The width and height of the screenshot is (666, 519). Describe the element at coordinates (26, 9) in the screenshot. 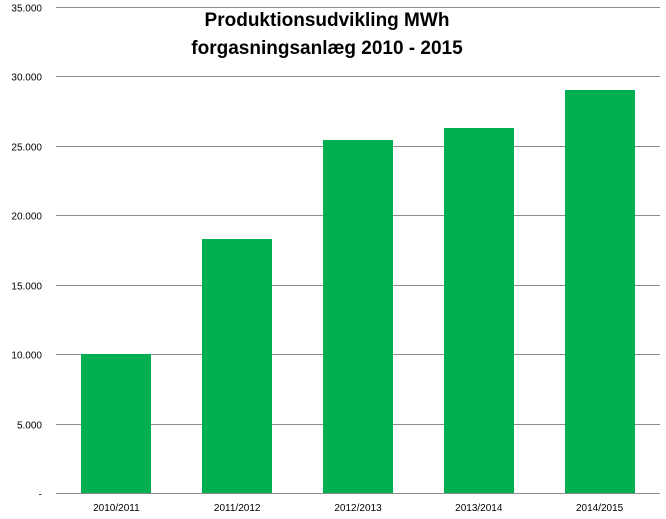

I see `y-tick-label: 35.000` at that location.